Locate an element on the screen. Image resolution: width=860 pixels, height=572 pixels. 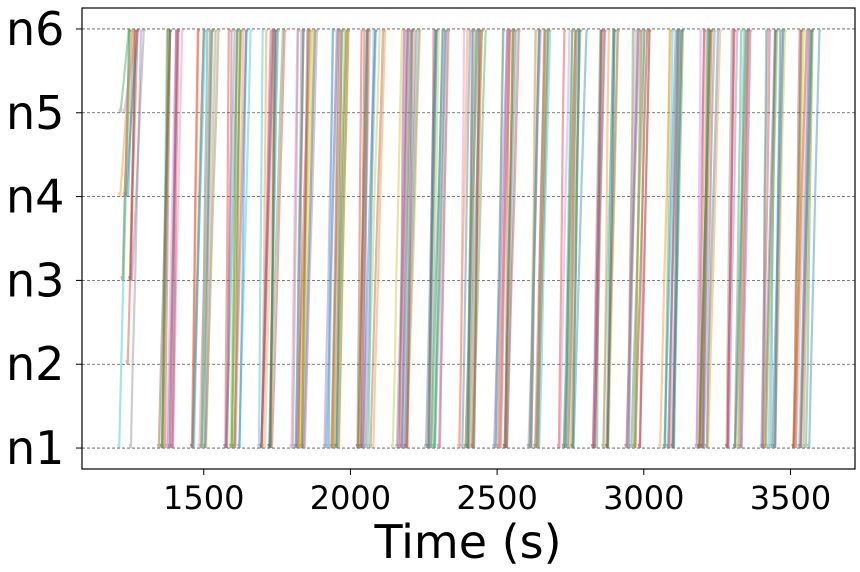
y-tick-label: n4 is located at coordinates (35, 197).